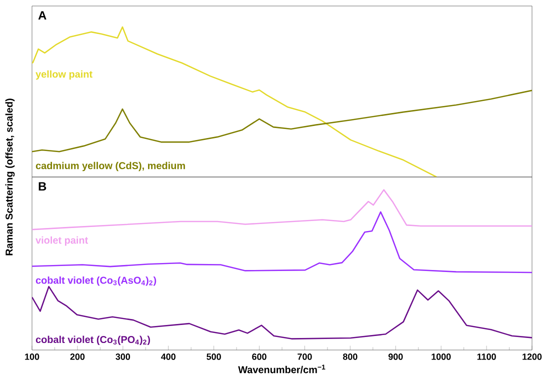 The height and width of the screenshot is (392, 550). What do you see at coordinates (350, 357) in the screenshot?
I see `x-tick-label: 800` at bounding box center [350, 357].